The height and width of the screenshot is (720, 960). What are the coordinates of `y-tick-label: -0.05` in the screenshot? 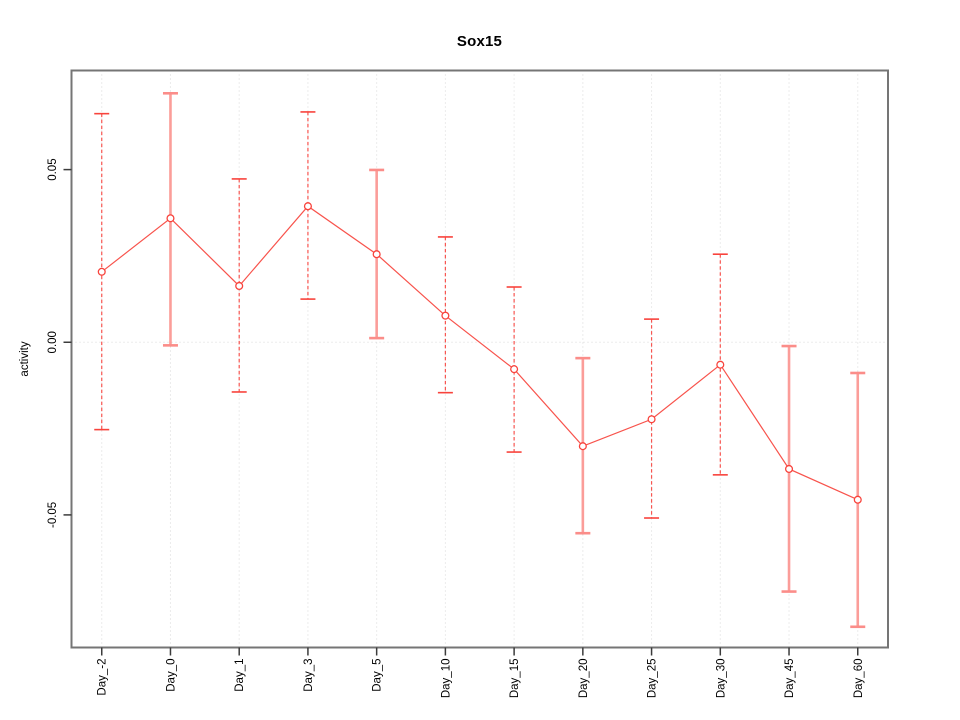 It's located at (53, 515).